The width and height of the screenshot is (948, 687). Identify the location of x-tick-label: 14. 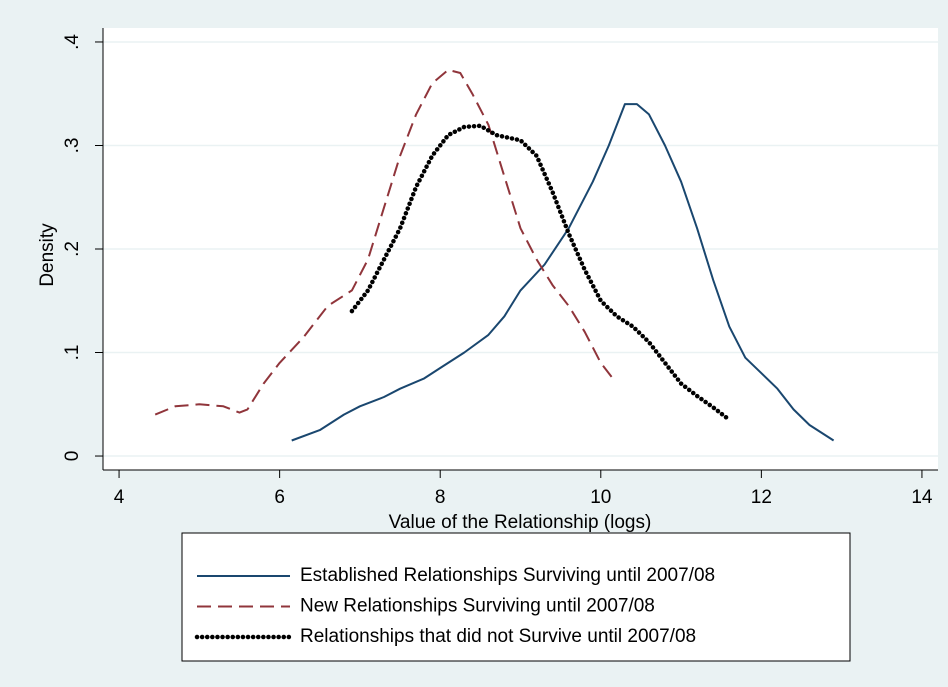
(922, 497).